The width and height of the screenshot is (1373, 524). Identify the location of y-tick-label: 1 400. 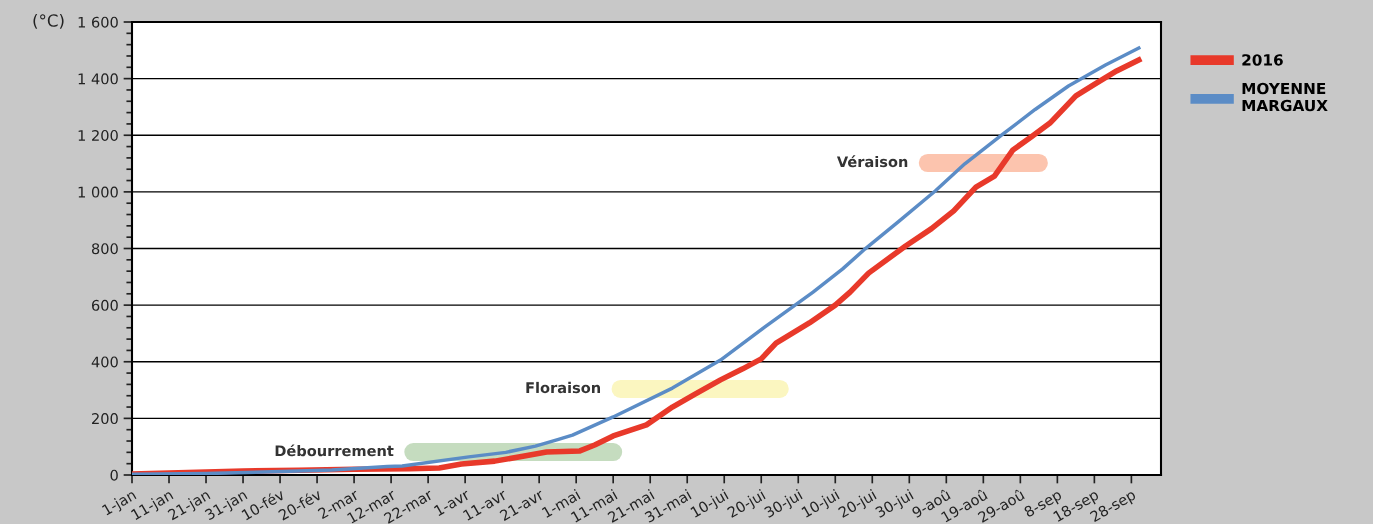
(98, 79).